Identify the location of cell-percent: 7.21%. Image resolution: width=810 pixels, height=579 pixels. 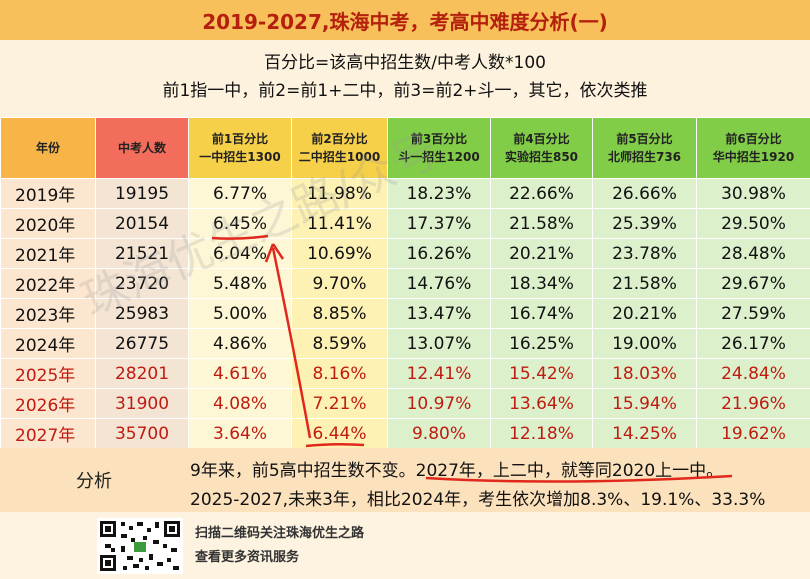
(339, 403).